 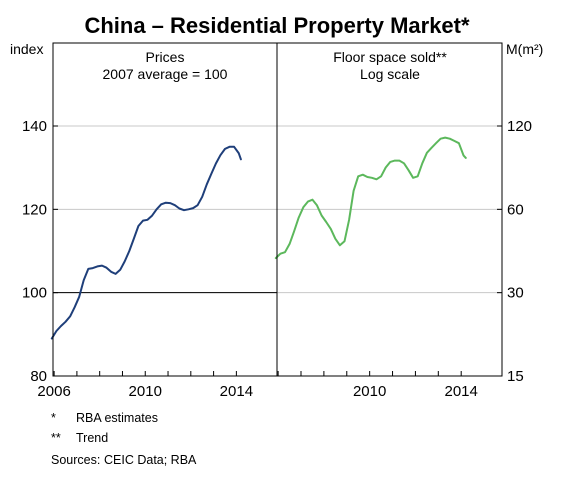 I want to click on chart-title: China – Residential Property Market*, so click(x=277, y=25).